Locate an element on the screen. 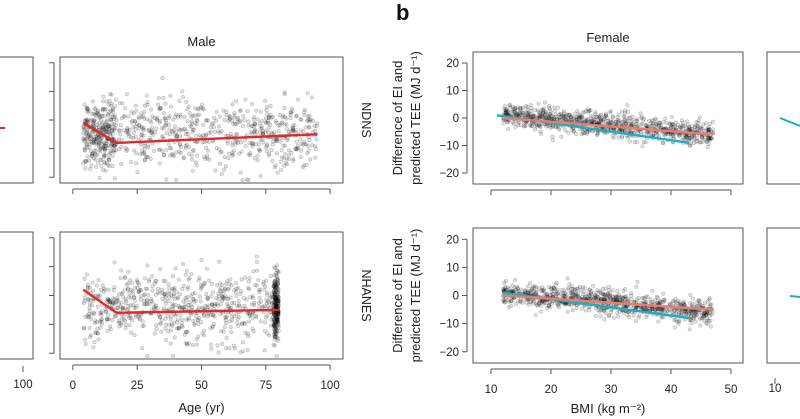  strip-label: NHANES is located at coordinates (366, 295).